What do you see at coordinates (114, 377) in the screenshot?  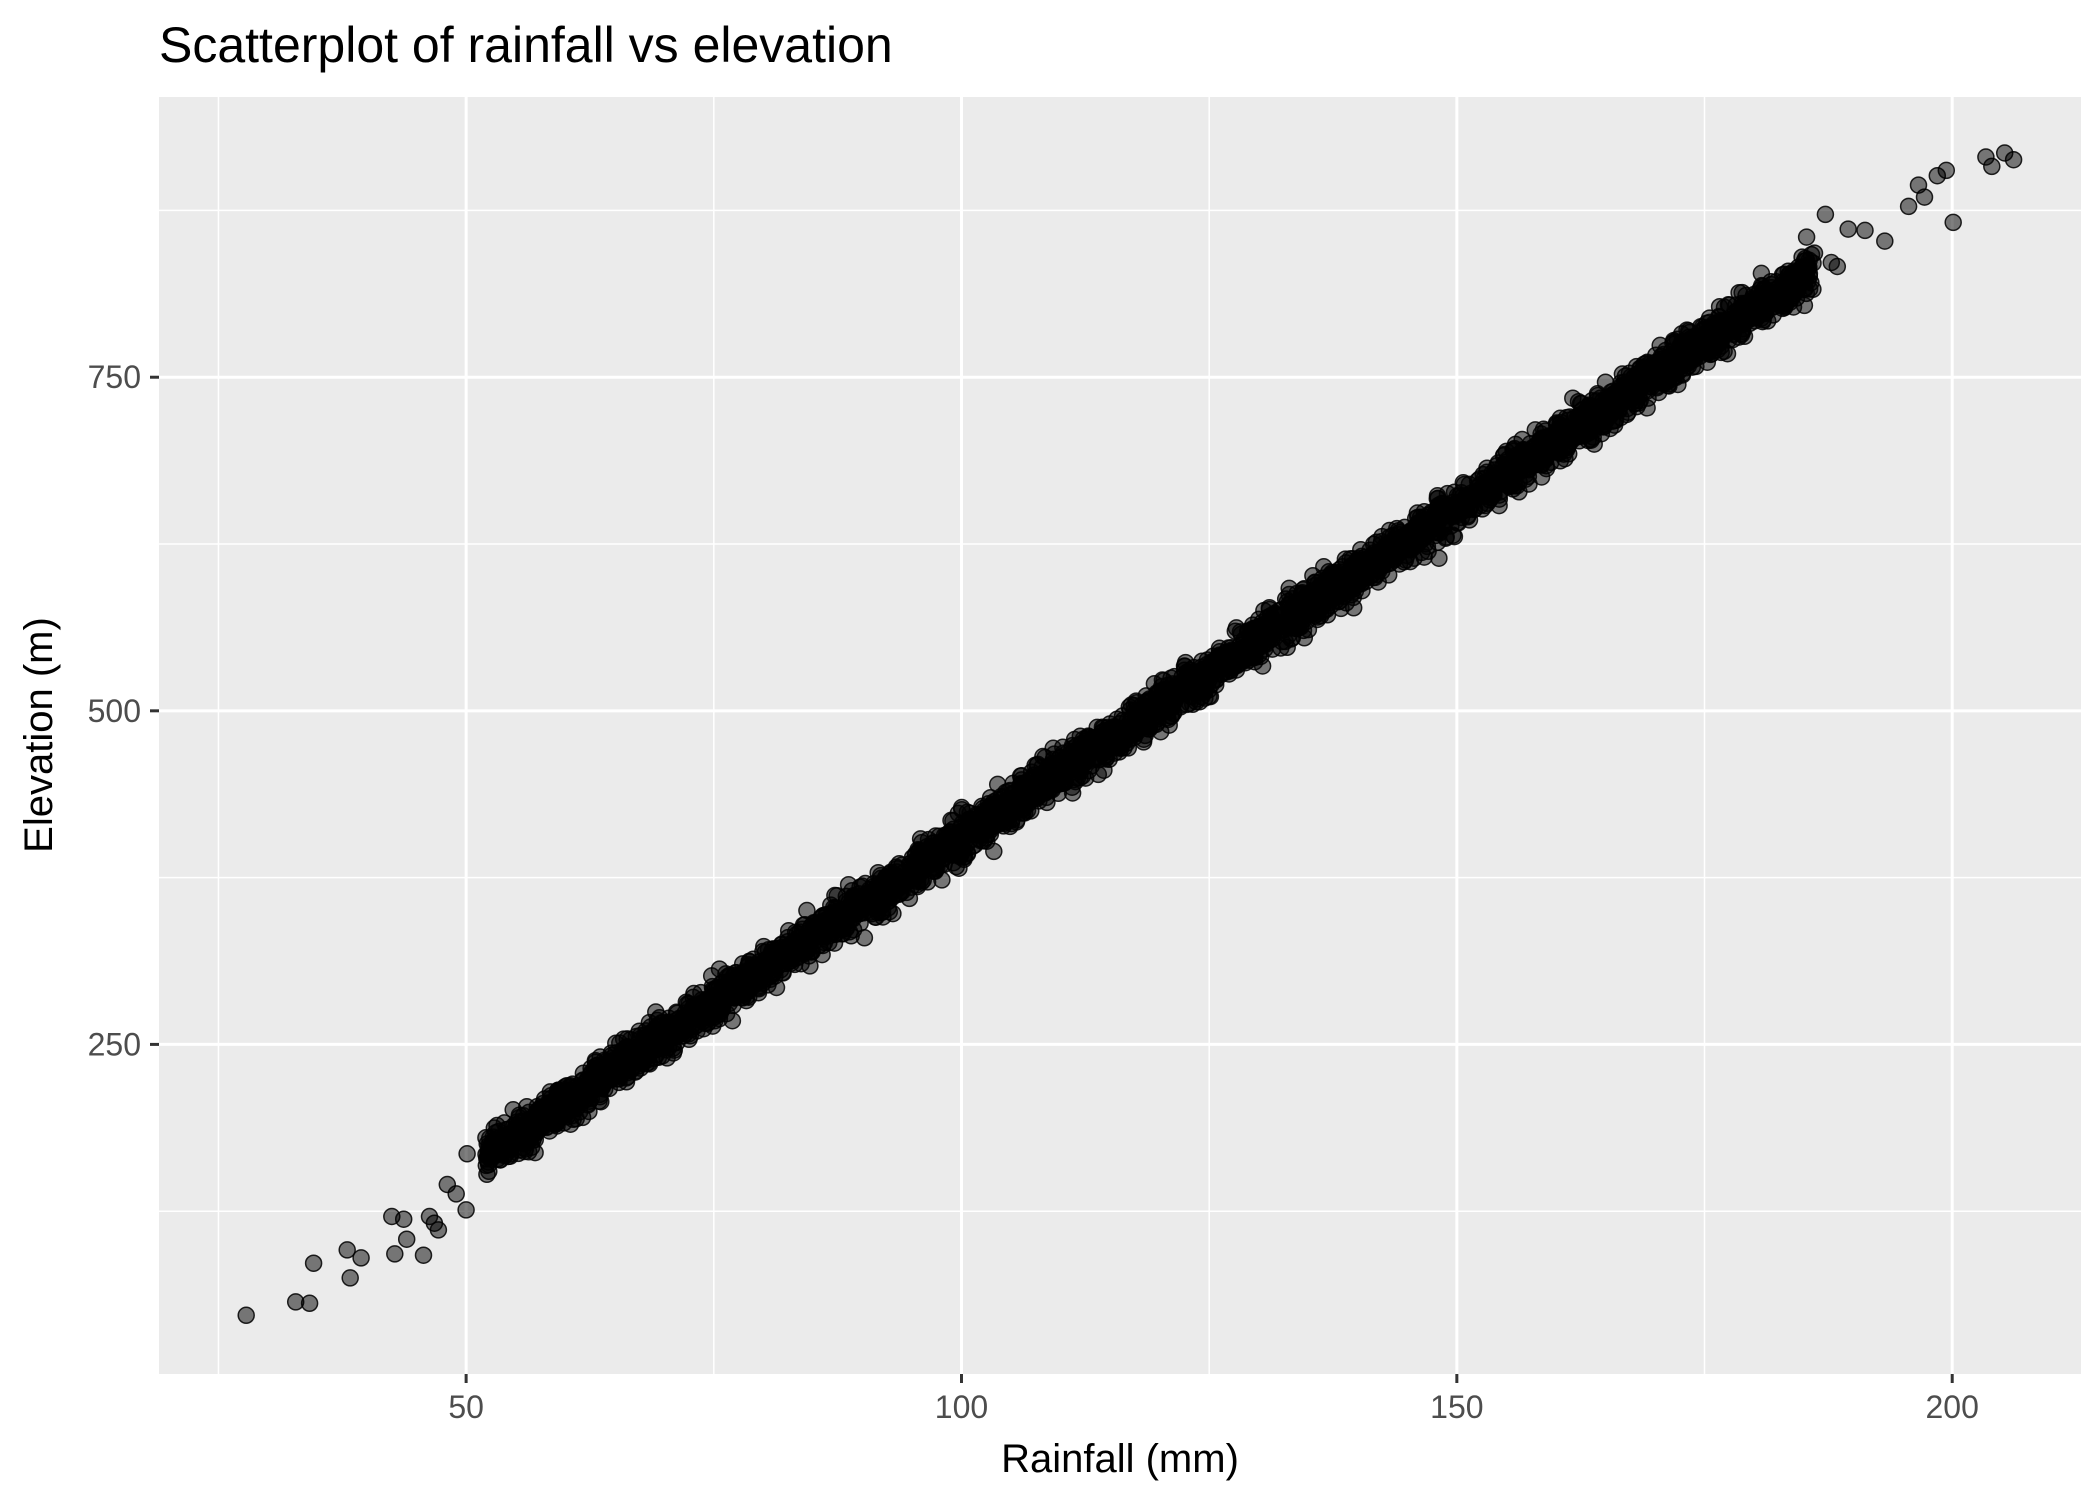 I see `y-tick-label: 750` at bounding box center [114, 377].